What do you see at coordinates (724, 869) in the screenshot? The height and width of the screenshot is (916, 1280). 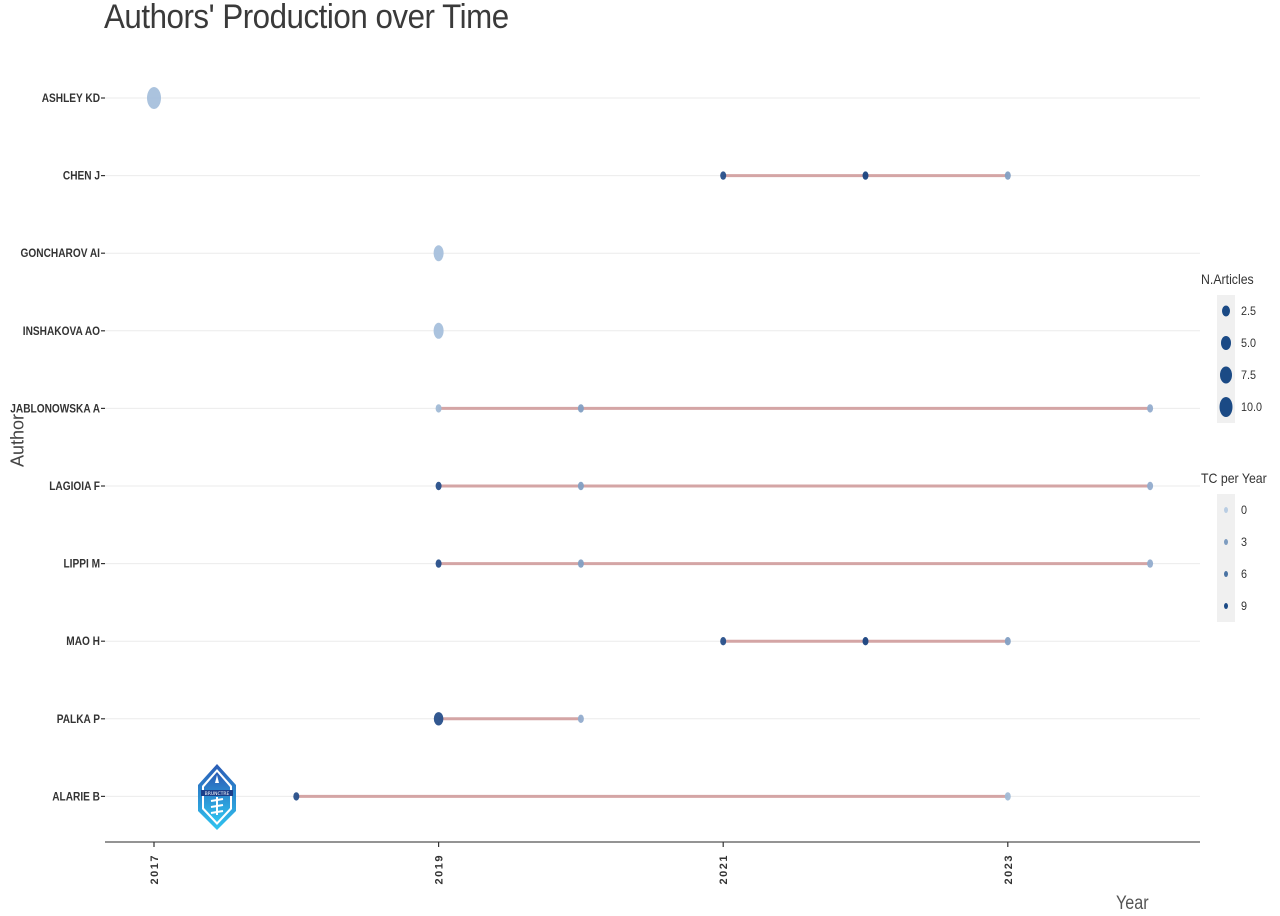 I see `x-tick-label: 2021` at bounding box center [724, 869].